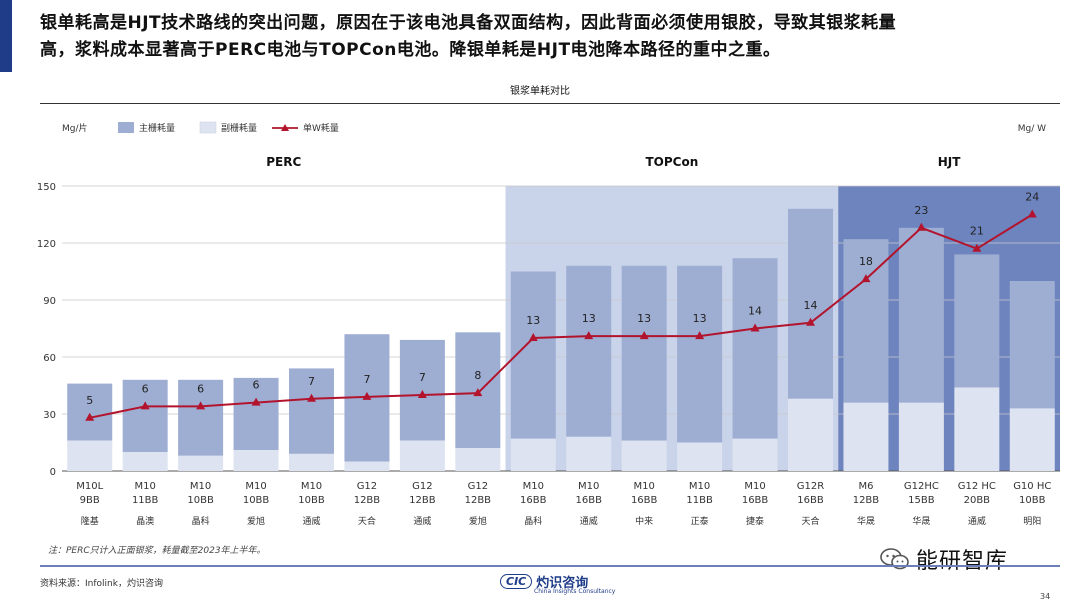 The width and height of the screenshot is (1080, 607). I want to click on y-tick-label: 150, so click(46, 187).